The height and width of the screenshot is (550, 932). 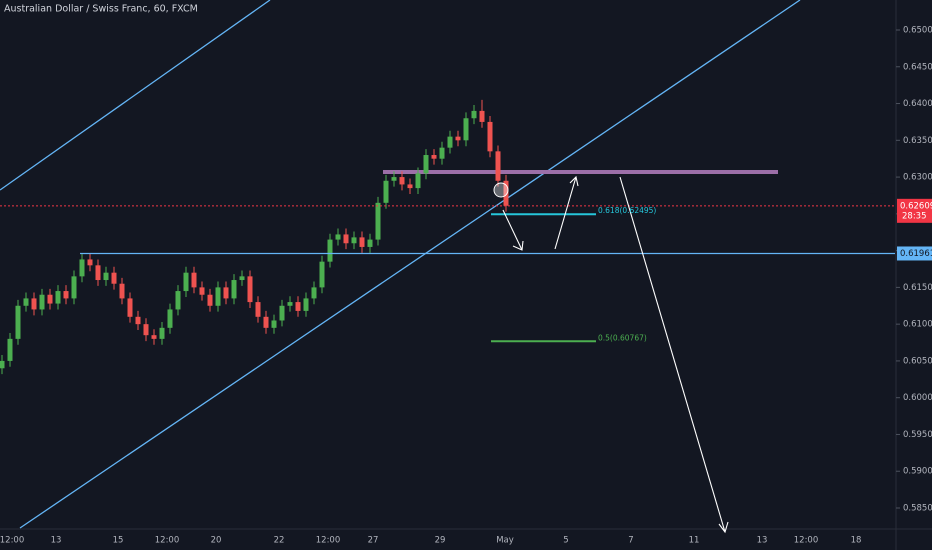 What do you see at coordinates (118, 541) in the screenshot?
I see `x-tick-label: 15` at bounding box center [118, 541].